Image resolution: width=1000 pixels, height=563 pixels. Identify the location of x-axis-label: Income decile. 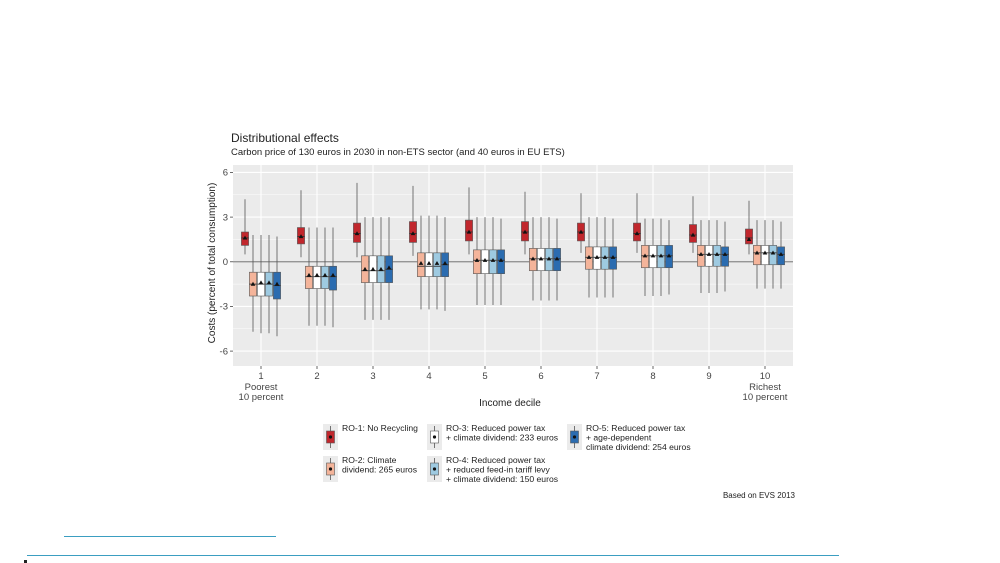
(510, 403).